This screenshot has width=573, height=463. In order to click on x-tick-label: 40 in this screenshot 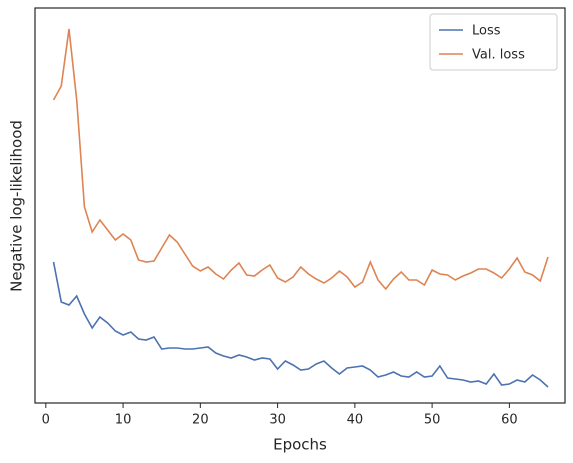, I will do `click(355, 420)`.